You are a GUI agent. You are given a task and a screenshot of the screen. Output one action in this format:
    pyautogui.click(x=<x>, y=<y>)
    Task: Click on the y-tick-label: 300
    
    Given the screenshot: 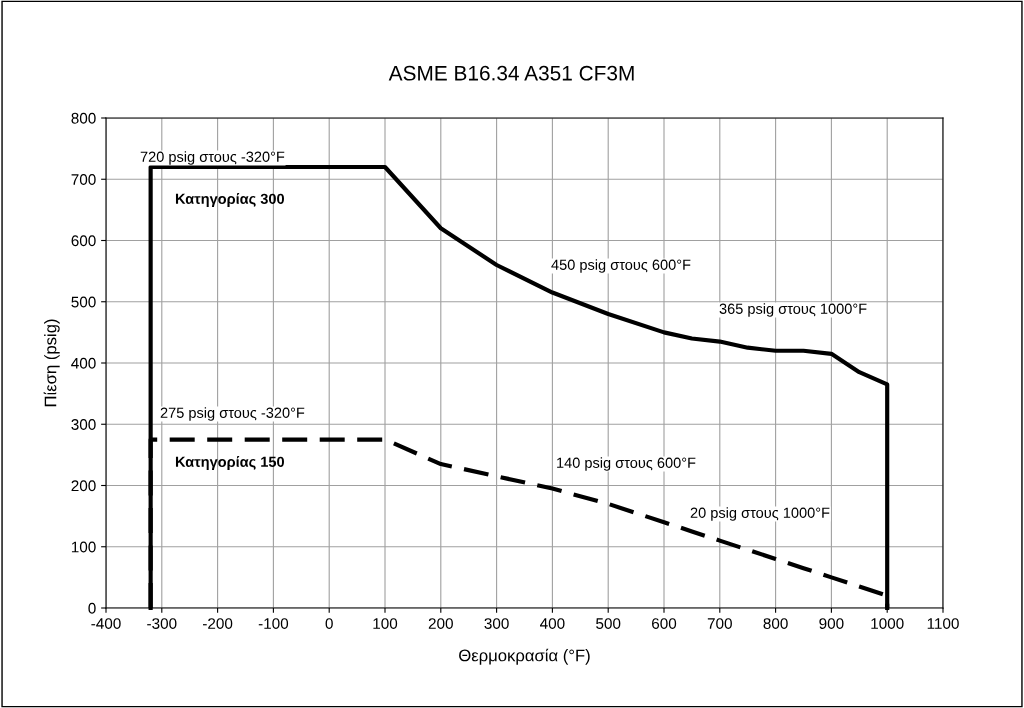 What is the action you would take?
    pyautogui.click(x=83, y=424)
    